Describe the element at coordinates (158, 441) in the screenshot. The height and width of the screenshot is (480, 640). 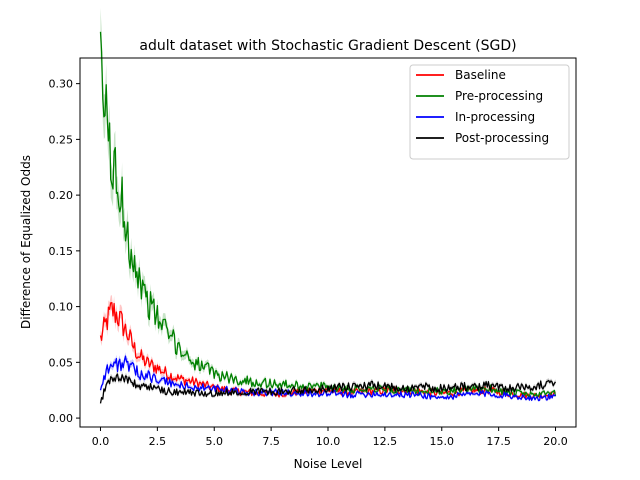
I see `x-tick-label: 2.5` at that location.